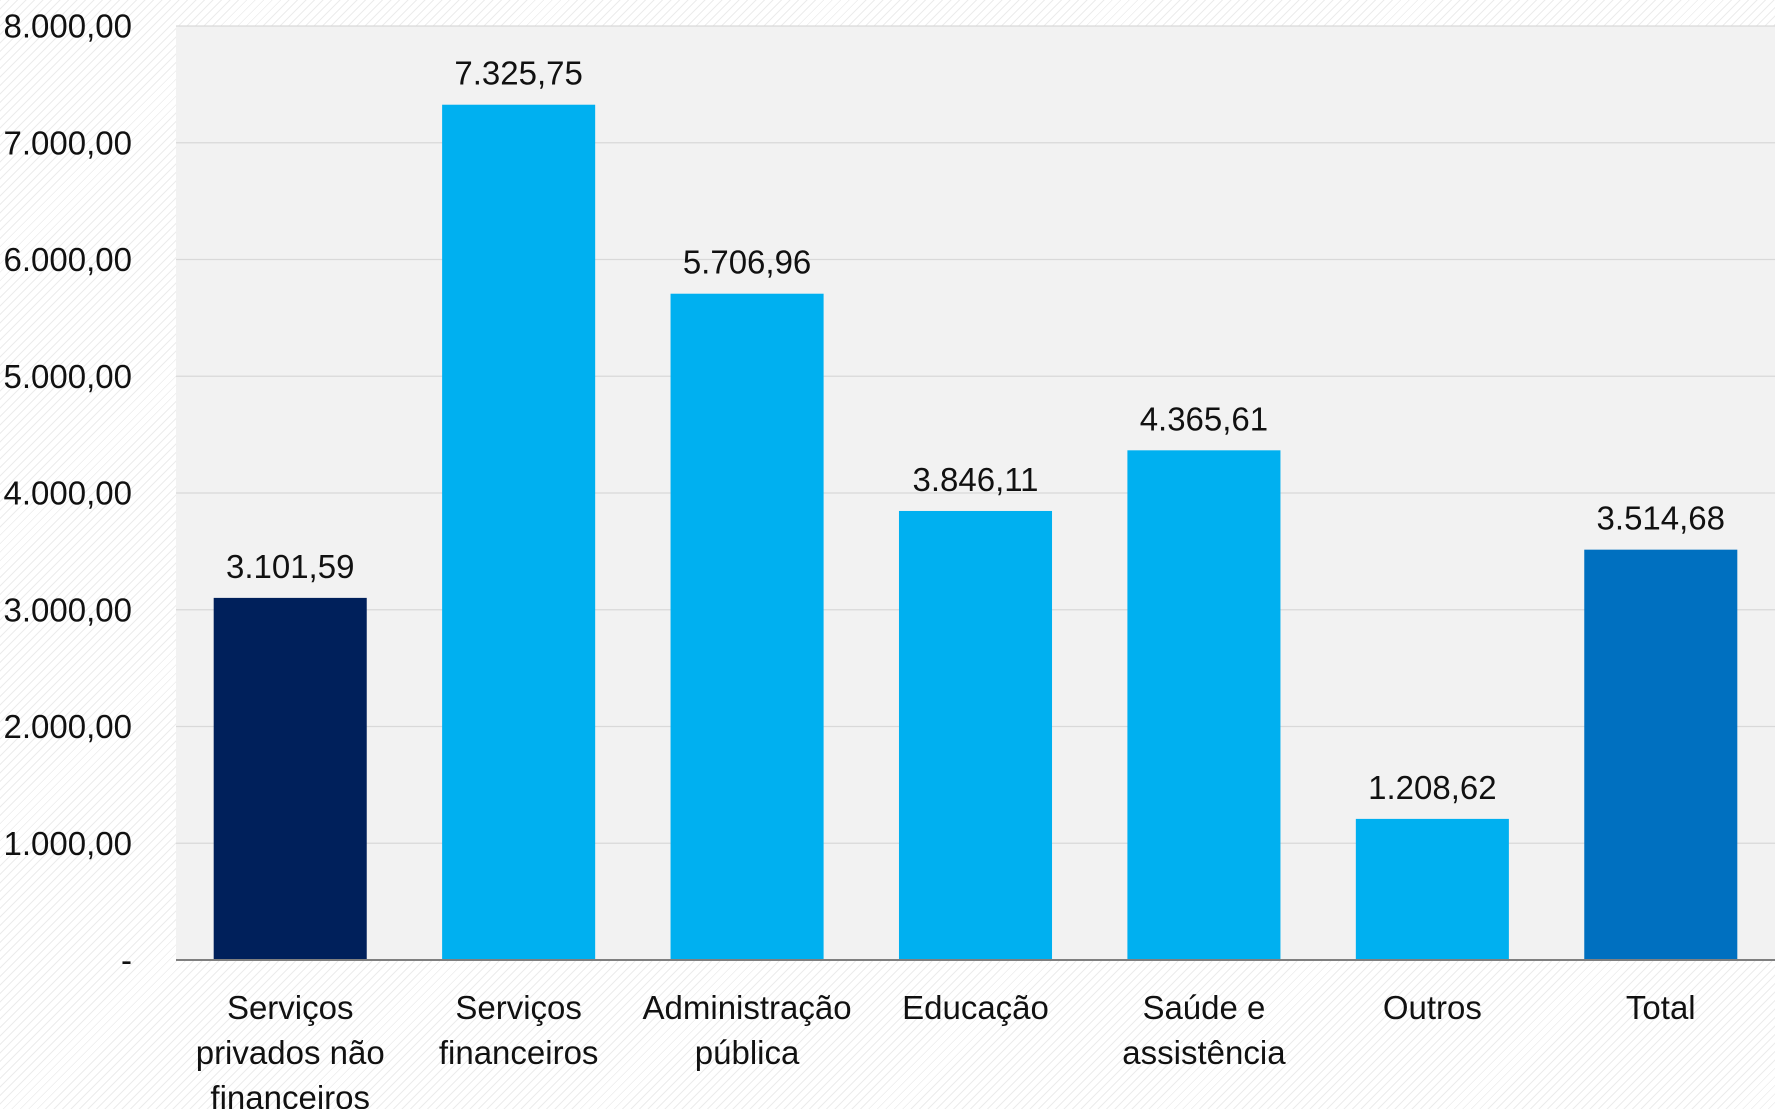  I want to click on bar-value-label: 7.325,75, so click(518, 73).